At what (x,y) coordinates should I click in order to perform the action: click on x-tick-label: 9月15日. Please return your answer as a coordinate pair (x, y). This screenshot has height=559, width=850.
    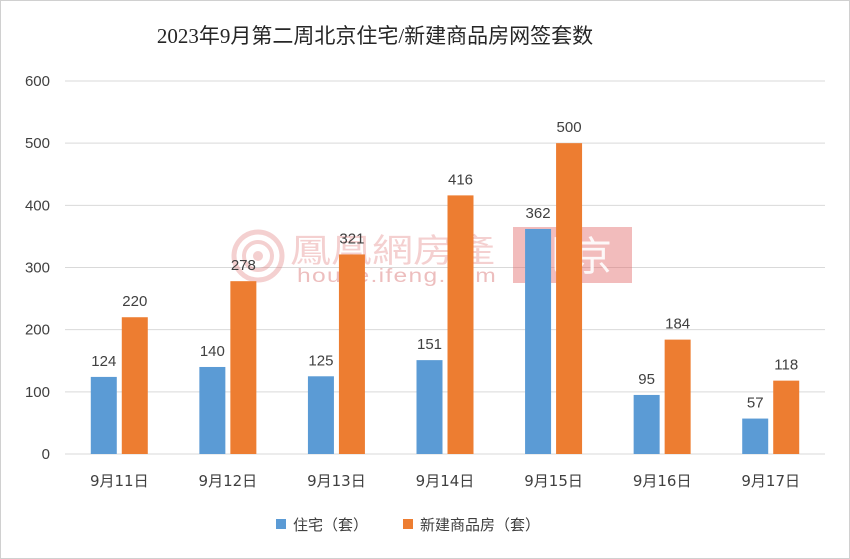
    Looking at the image, I should click on (553, 481).